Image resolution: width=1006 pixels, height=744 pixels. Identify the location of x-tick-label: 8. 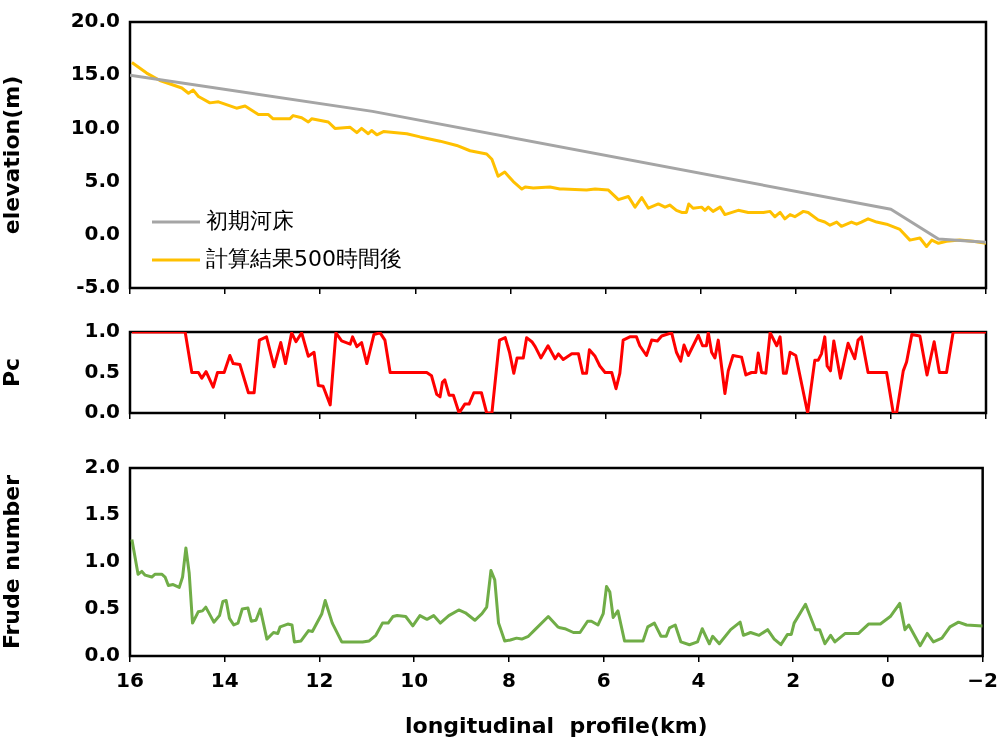
(509, 680).